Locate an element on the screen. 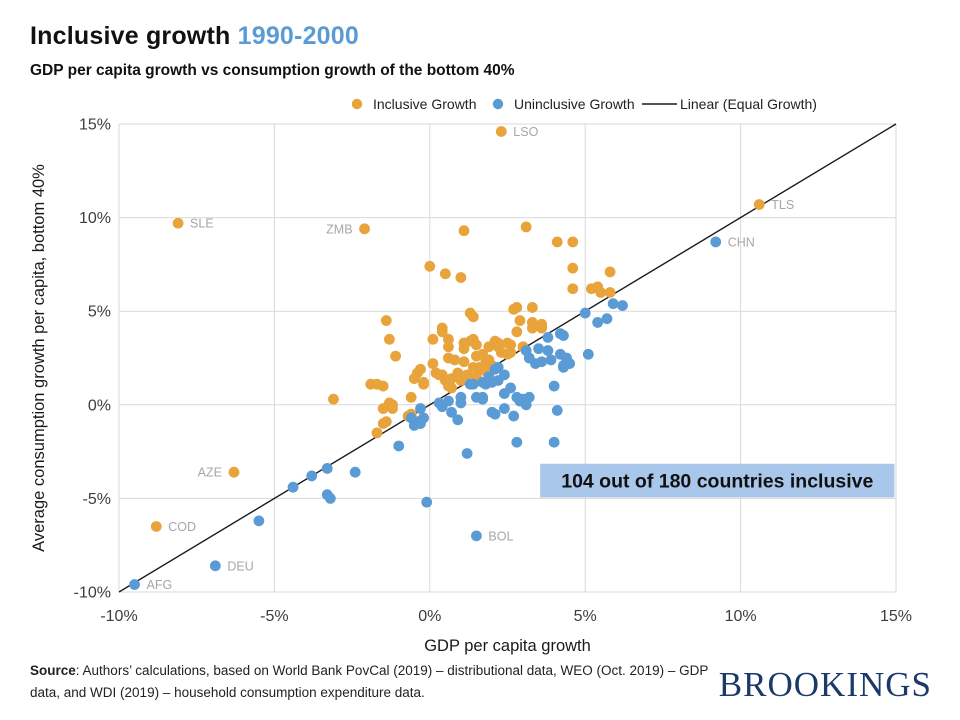 Image resolution: width=960 pixels, height=720 pixels. point-DEU is located at coordinates (215, 566).